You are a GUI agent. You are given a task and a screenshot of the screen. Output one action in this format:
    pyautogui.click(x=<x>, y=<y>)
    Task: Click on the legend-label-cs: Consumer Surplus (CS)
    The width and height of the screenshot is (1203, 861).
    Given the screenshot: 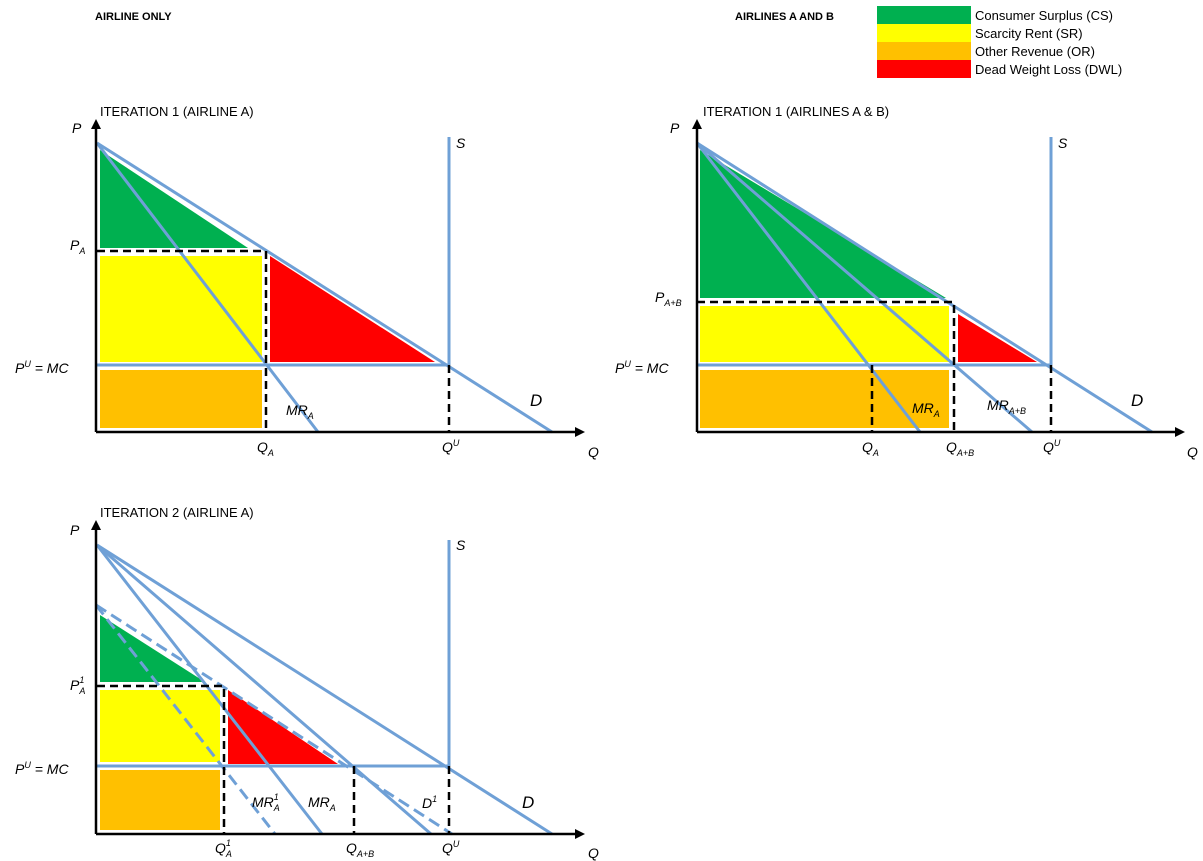 What is the action you would take?
    pyautogui.click(x=1044, y=15)
    